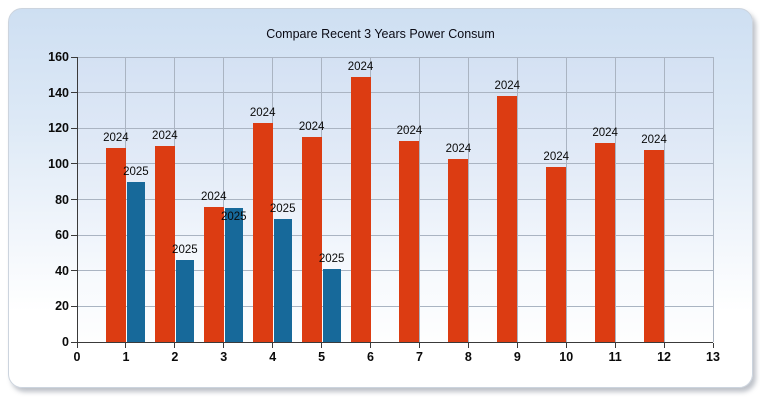  Describe the element at coordinates (224, 357) in the screenshot. I see `x-tick-label: 3` at that location.